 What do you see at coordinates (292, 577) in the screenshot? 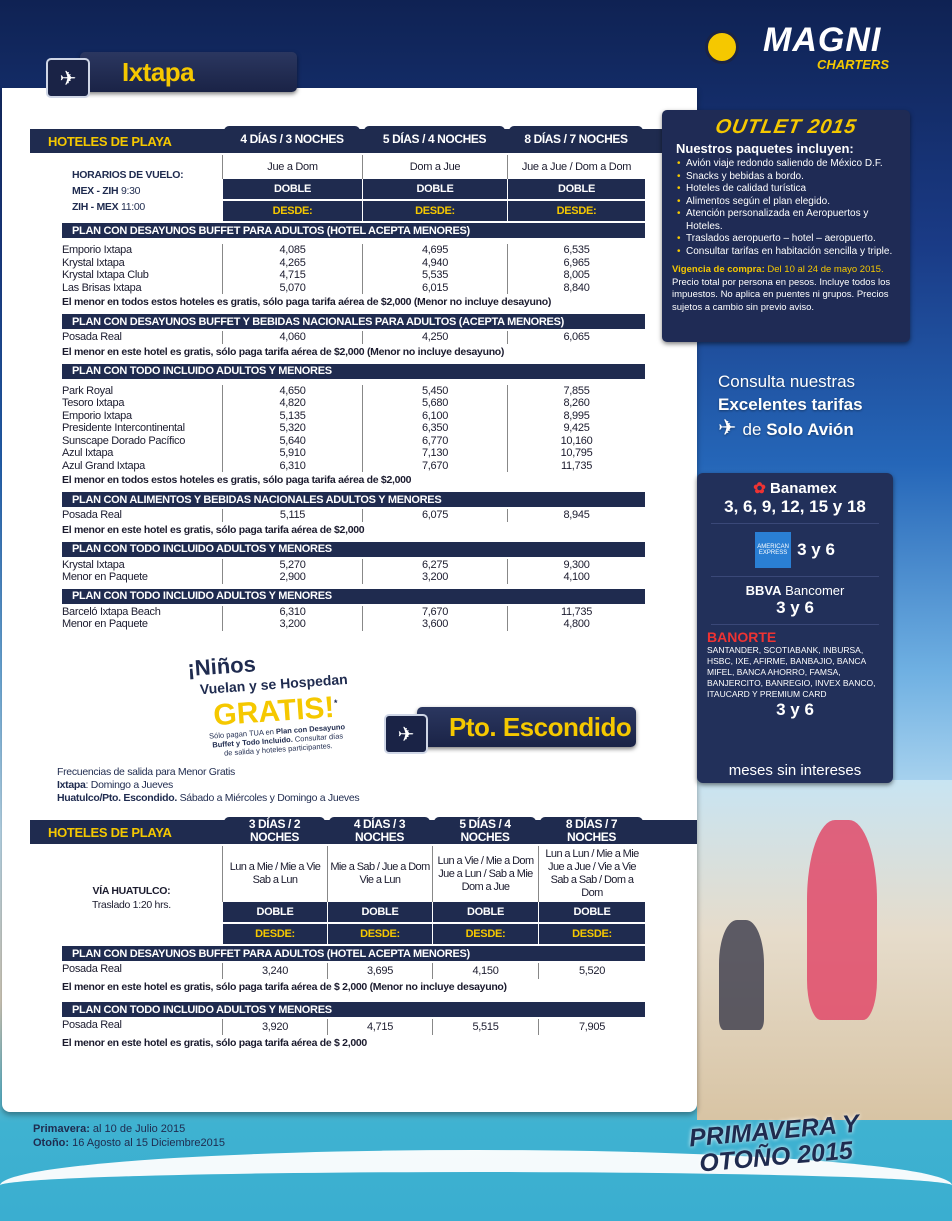
I see `price: 2,900` at bounding box center [292, 577].